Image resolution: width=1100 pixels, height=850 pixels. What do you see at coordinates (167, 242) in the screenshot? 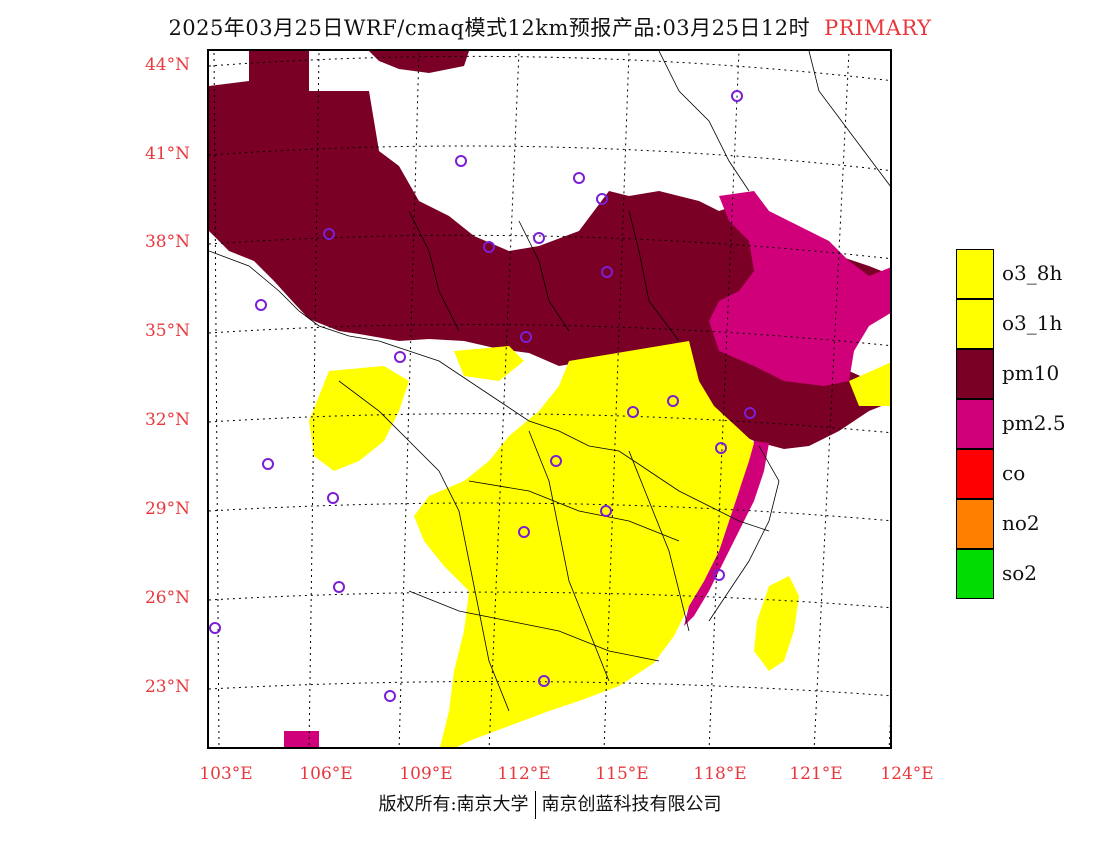
I see `lat-label-38: 38°N` at bounding box center [167, 242].